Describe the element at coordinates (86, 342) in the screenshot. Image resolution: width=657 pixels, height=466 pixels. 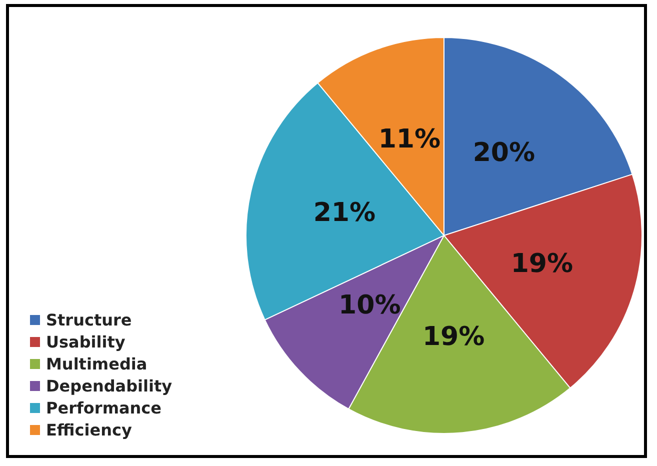
I see `legend-label: Usability` at that location.